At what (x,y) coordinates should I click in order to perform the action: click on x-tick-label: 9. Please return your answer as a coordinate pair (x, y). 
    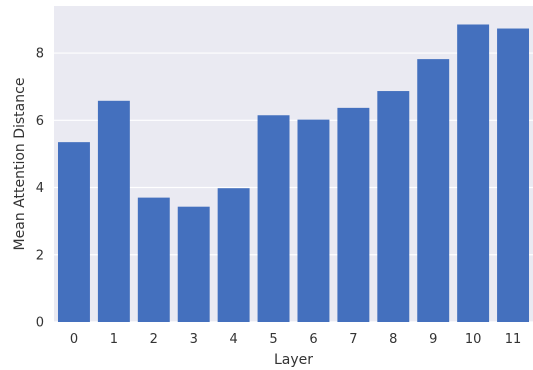
    Looking at the image, I should click on (433, 339).